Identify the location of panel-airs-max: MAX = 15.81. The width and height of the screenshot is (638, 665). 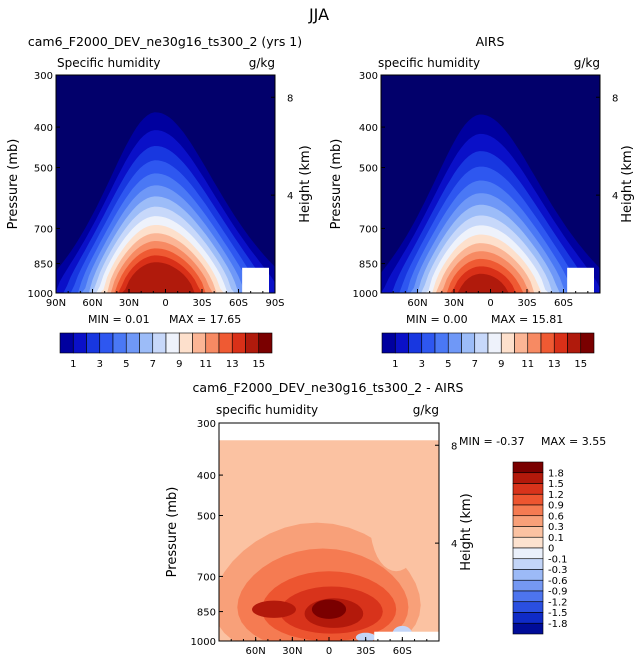
(527, 319).